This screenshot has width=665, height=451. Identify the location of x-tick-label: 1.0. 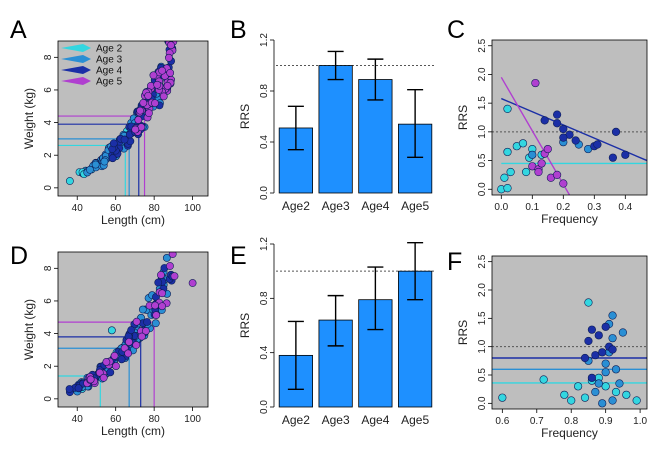
(640, 421).